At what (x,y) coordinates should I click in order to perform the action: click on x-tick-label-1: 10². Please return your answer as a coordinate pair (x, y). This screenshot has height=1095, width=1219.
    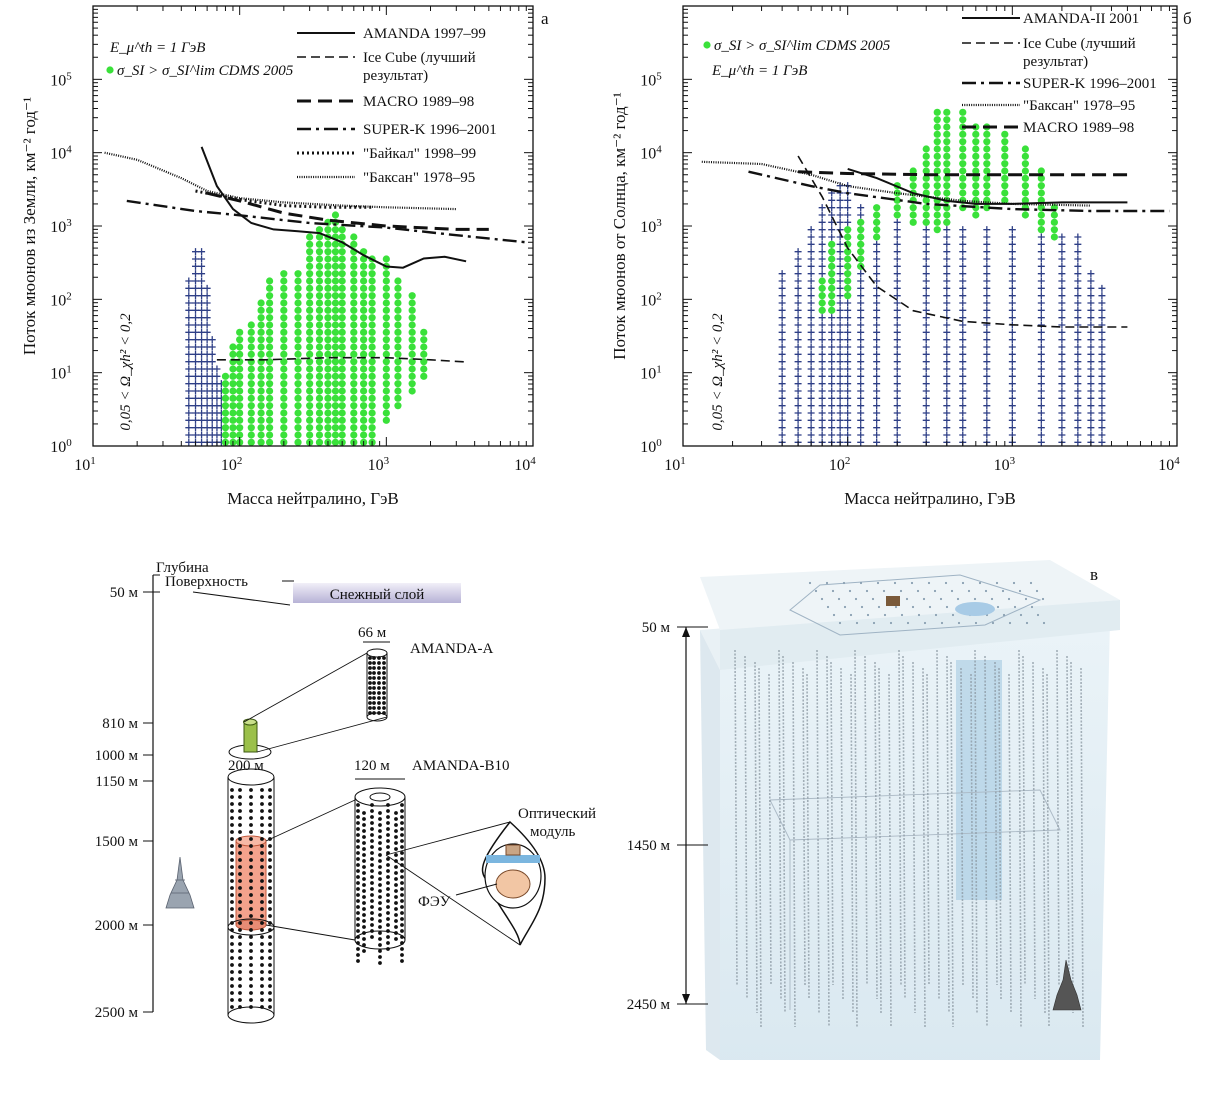
    Looking at the image, I should click on (840, 464).